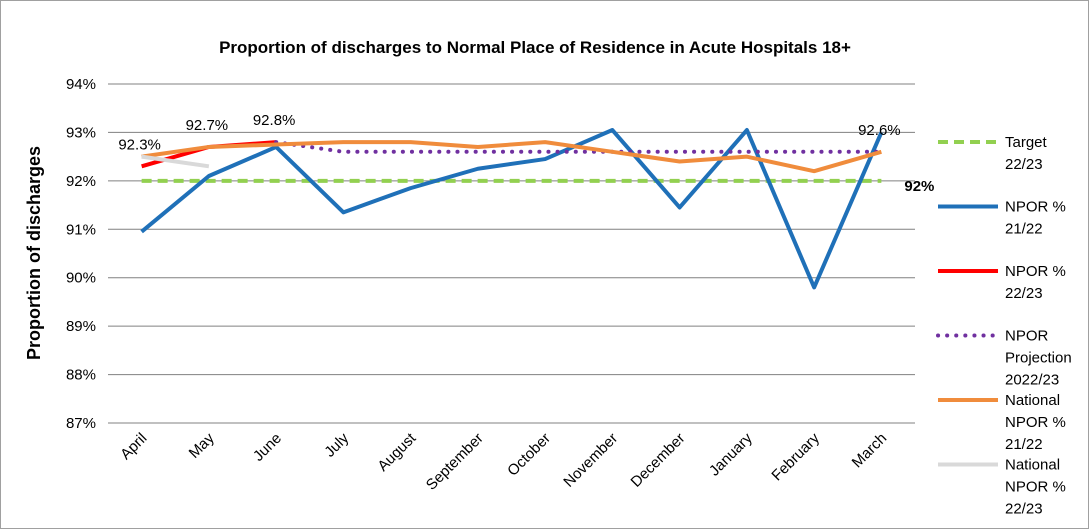 This screenshot has width=1089, height=529. What do you see at coordinates (81, 326) in the screenshot?
I see `y-tick-label: 89%` at bounding box center [81, 326].